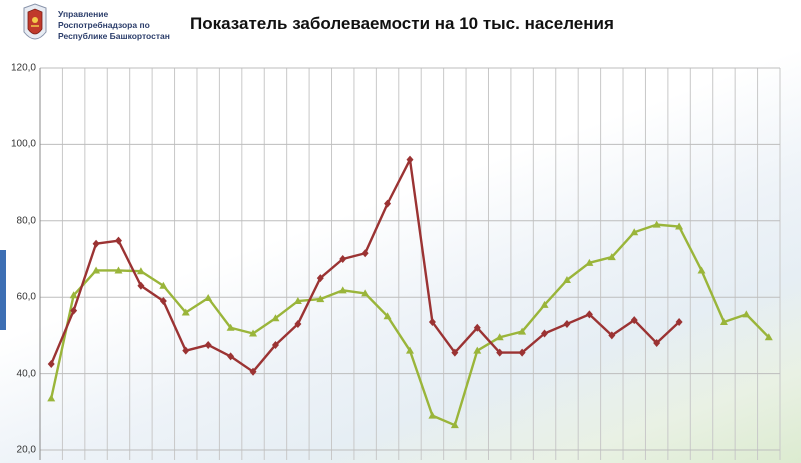 The width and height of the screenshot is (801, 463). What do you see at coordinates (3, 290) in the screenshot?
I see `left-accent-strip` at bounding box center [3, 290].